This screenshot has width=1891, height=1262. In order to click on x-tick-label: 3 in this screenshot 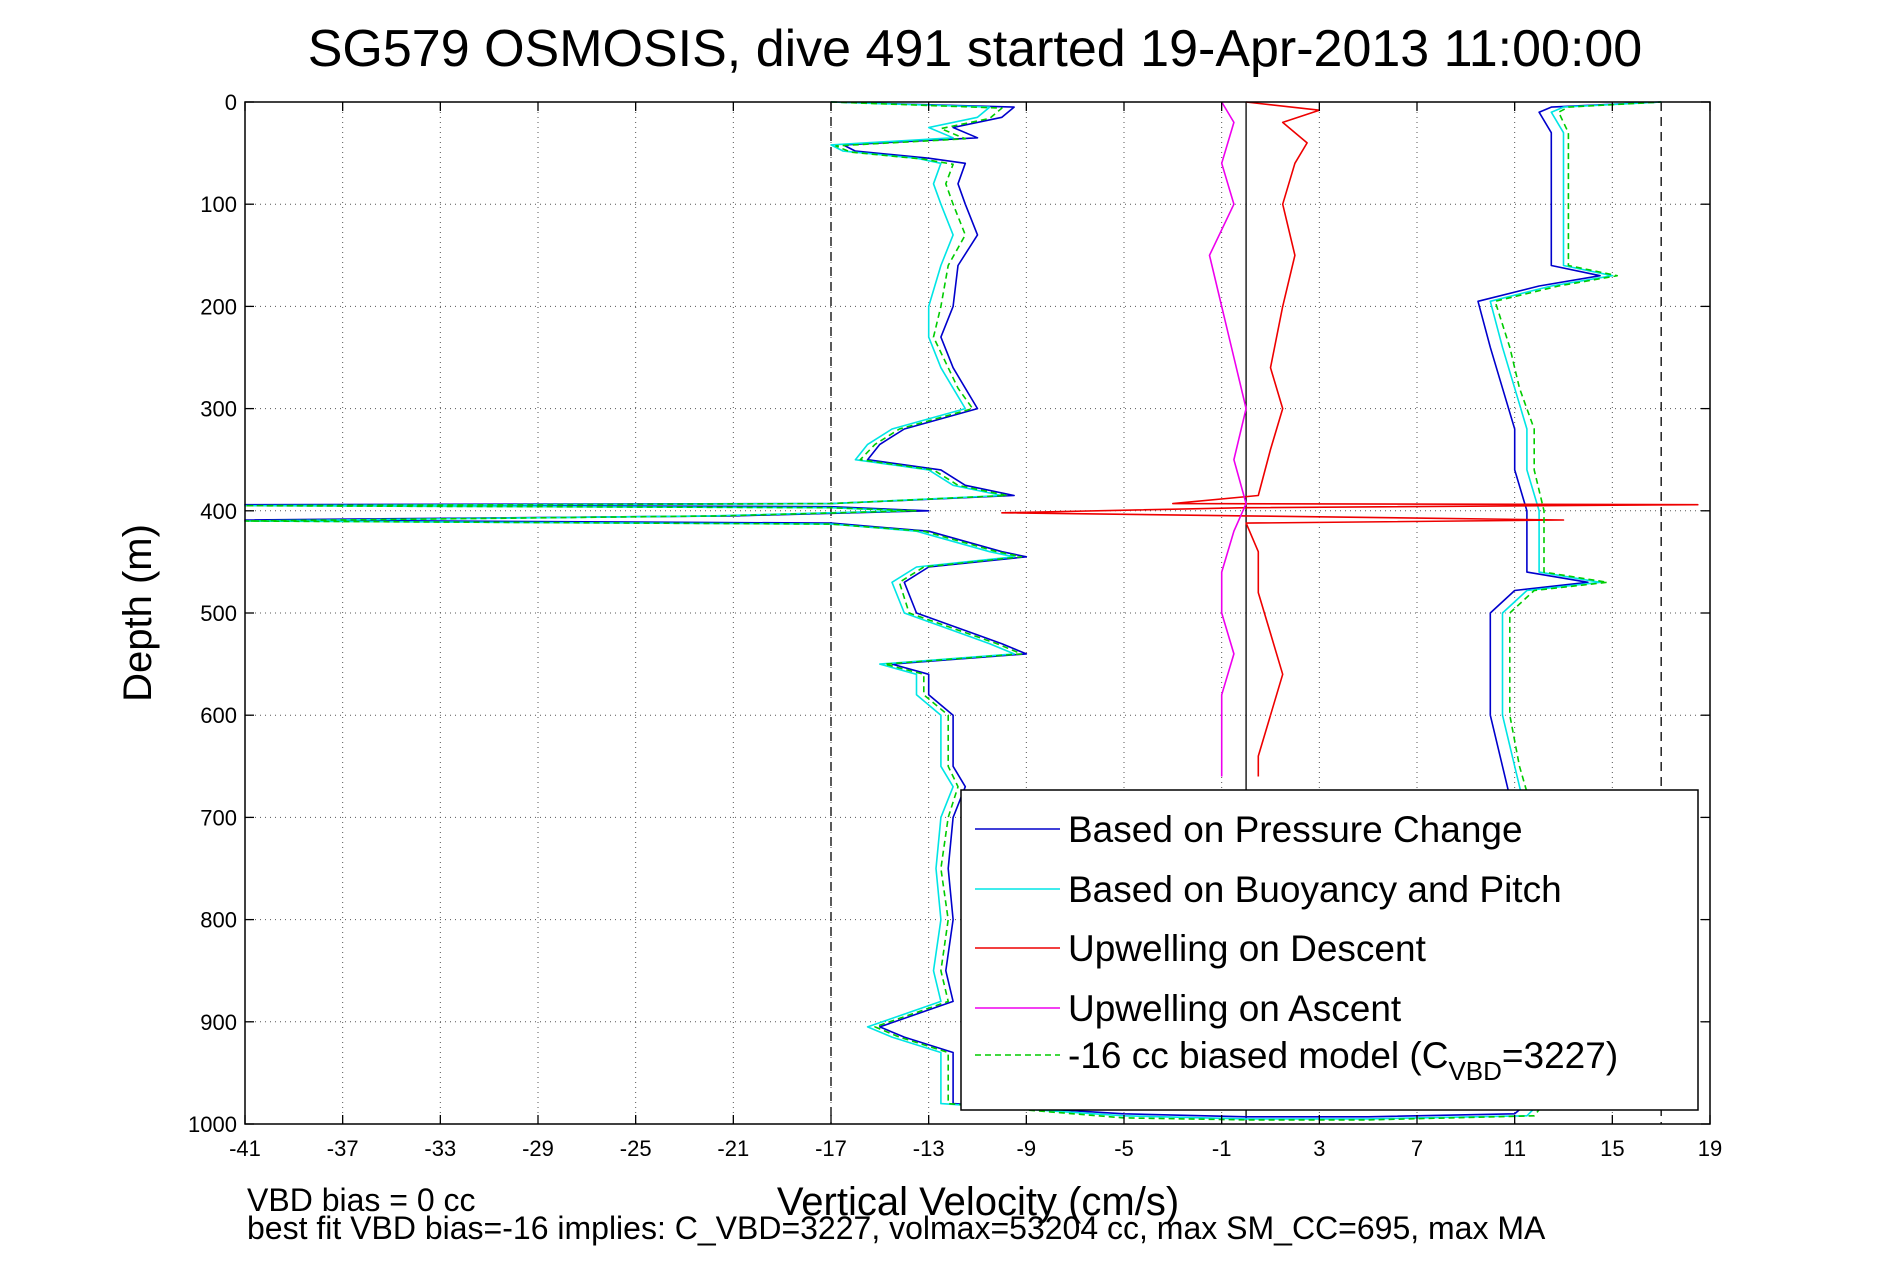, I will do `click(1319, 1148)`.